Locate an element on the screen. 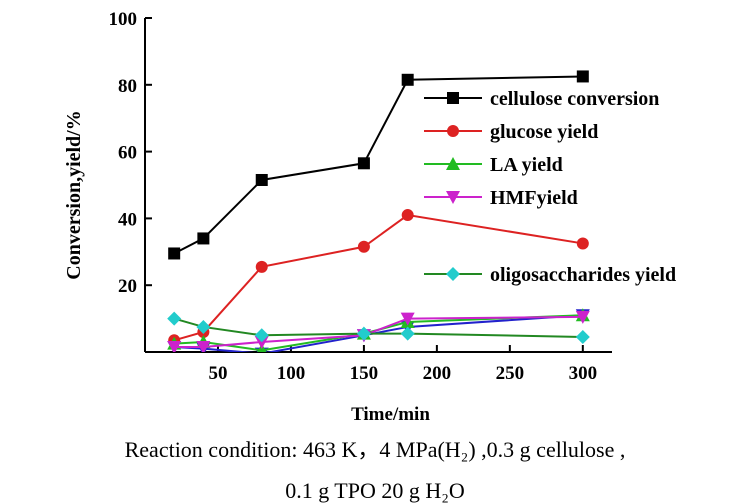 The height and width of the screenshot is (504, 750). legend-label: HMFyield is located at coordinates (534, 198).